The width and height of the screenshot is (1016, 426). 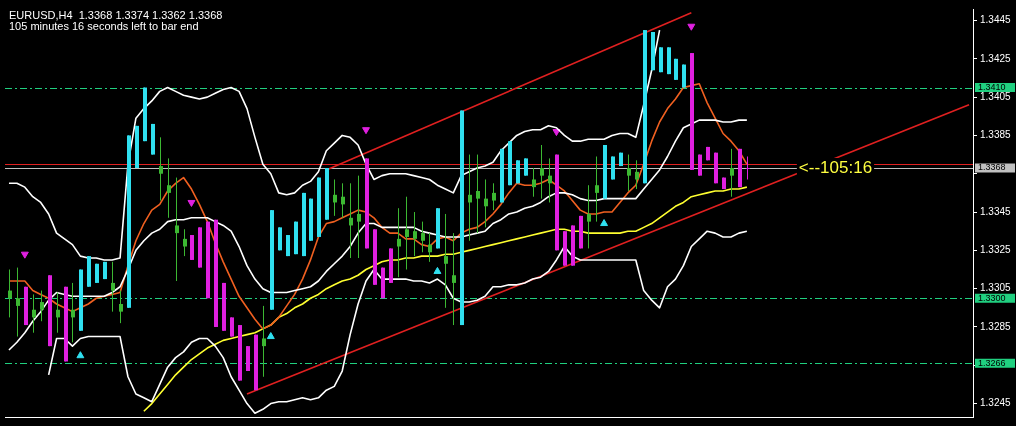 What do you see at coordinates (992, 297) in the screenshot?
I see `ref-line-label: 1.3300` at bounding box center [992, 297].